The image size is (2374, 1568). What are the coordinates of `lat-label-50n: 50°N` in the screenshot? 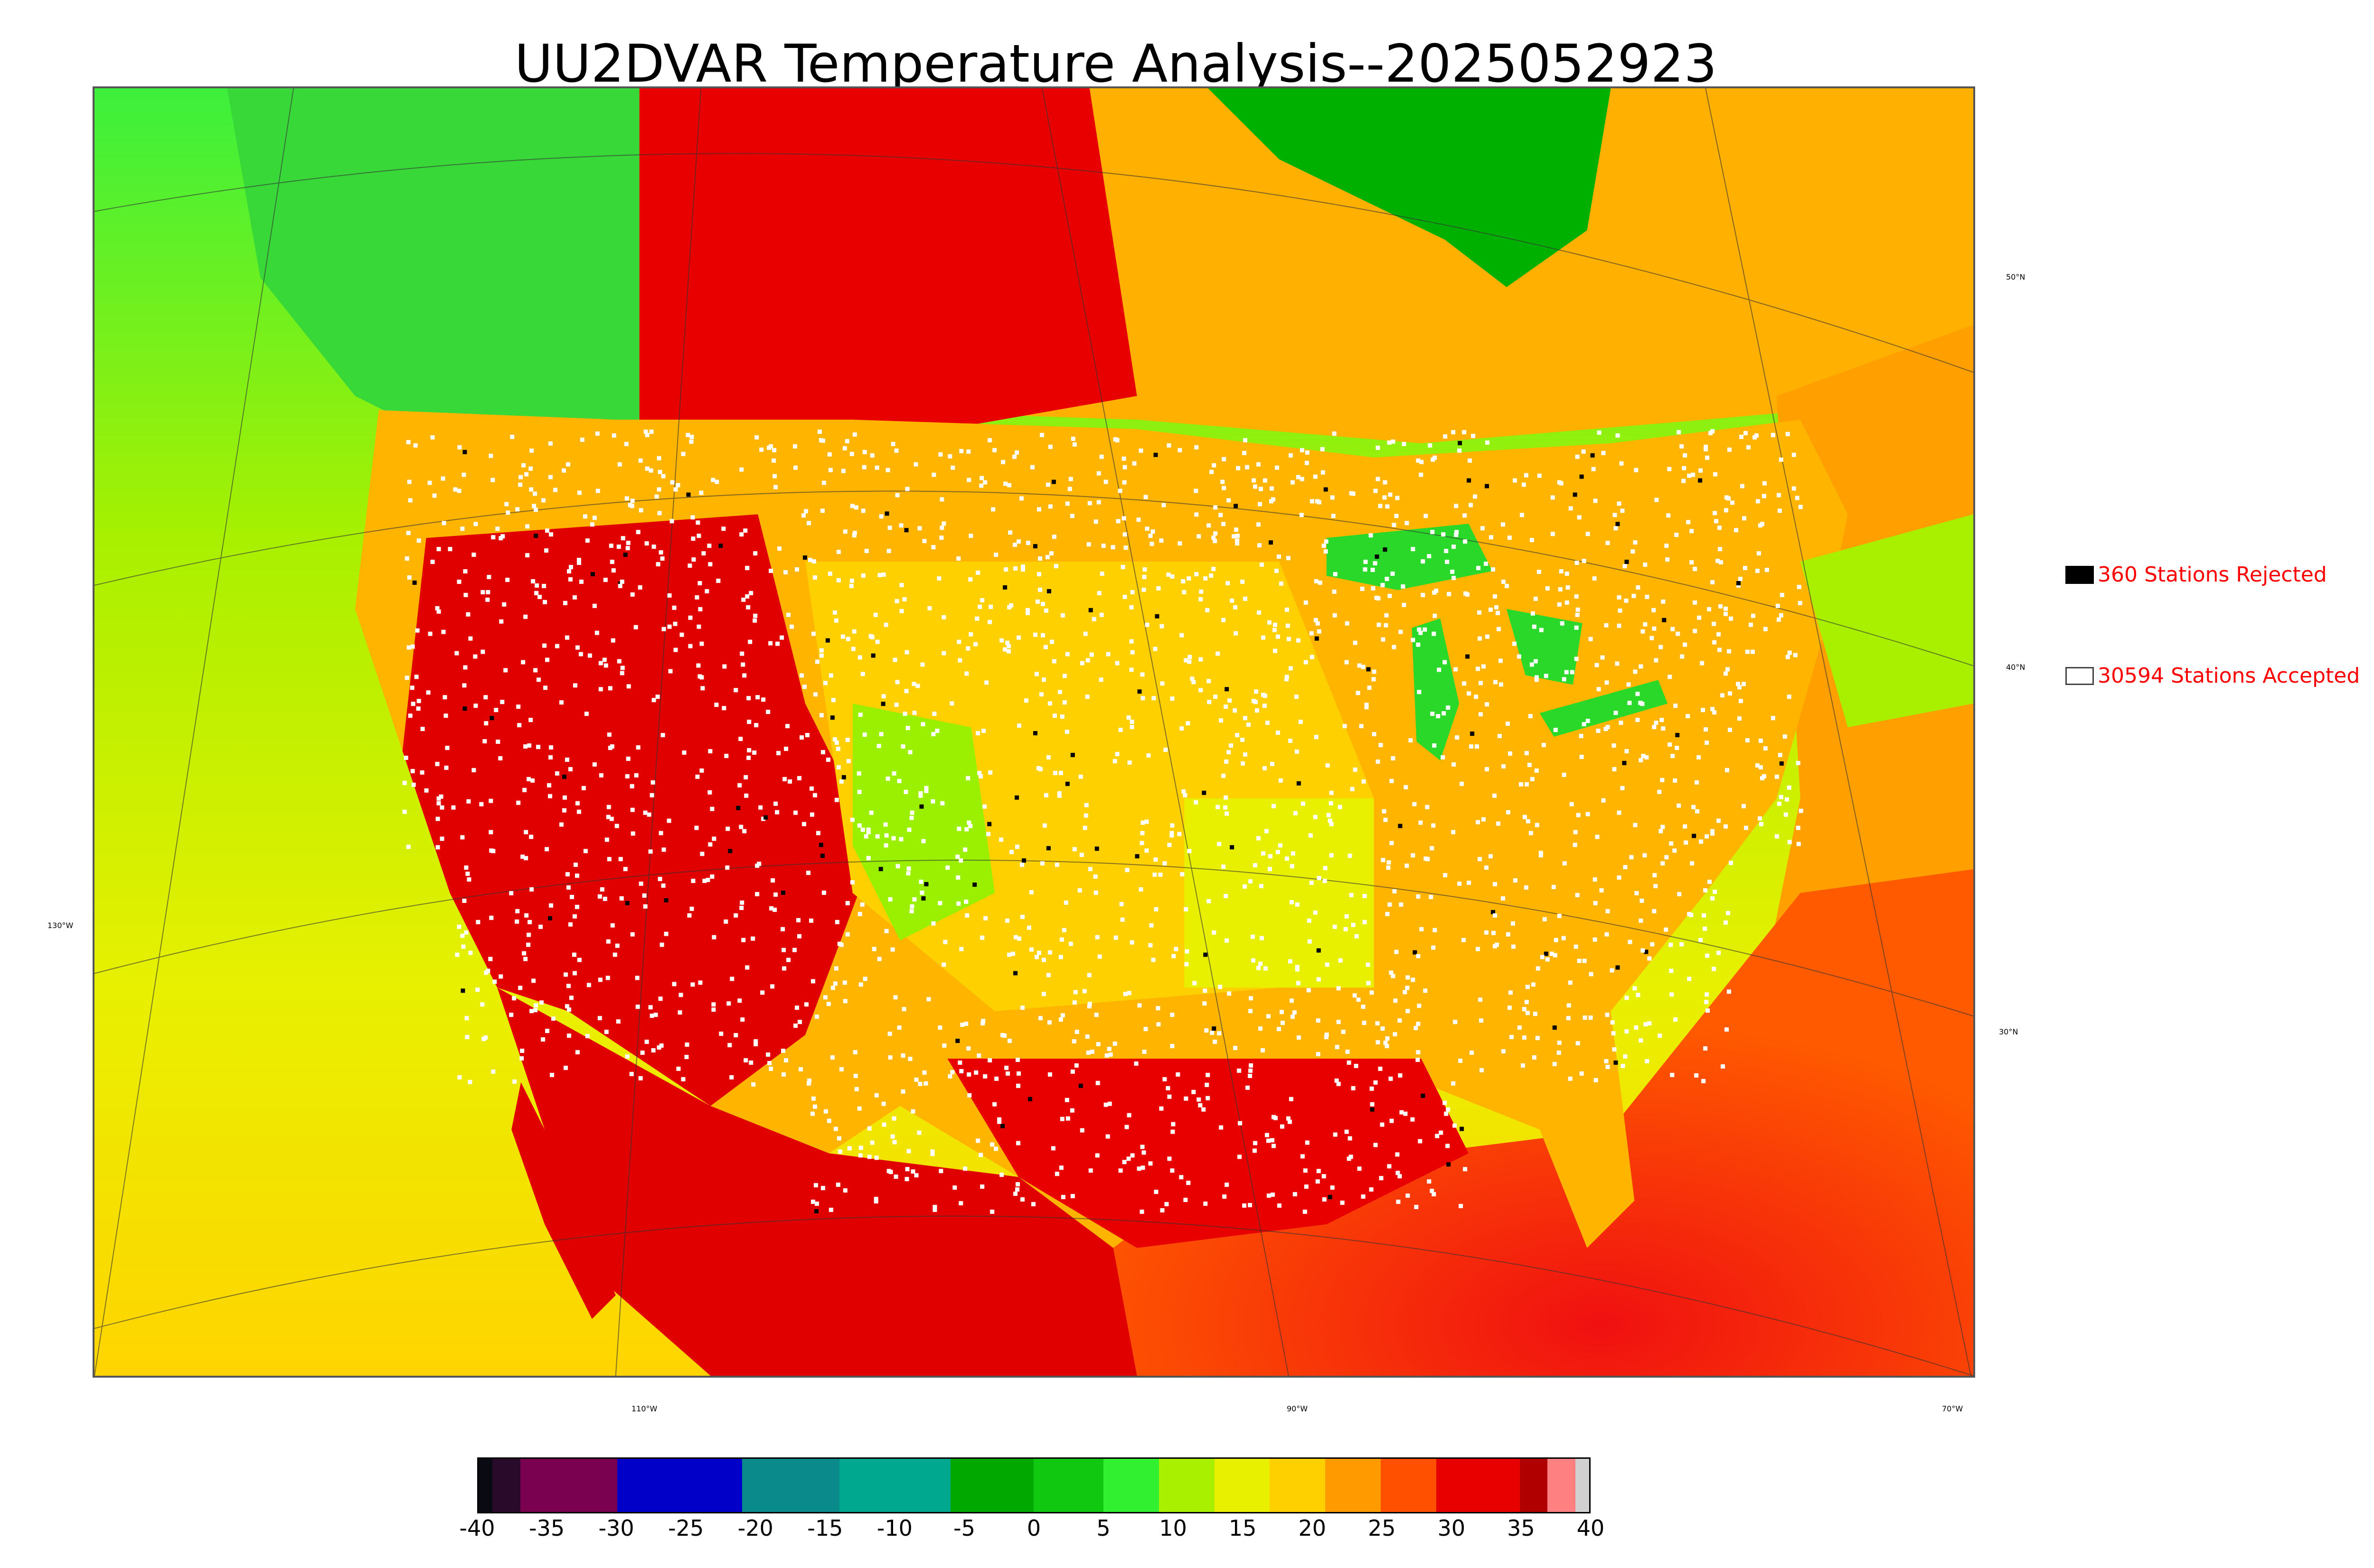 It's located at (2015, 277).